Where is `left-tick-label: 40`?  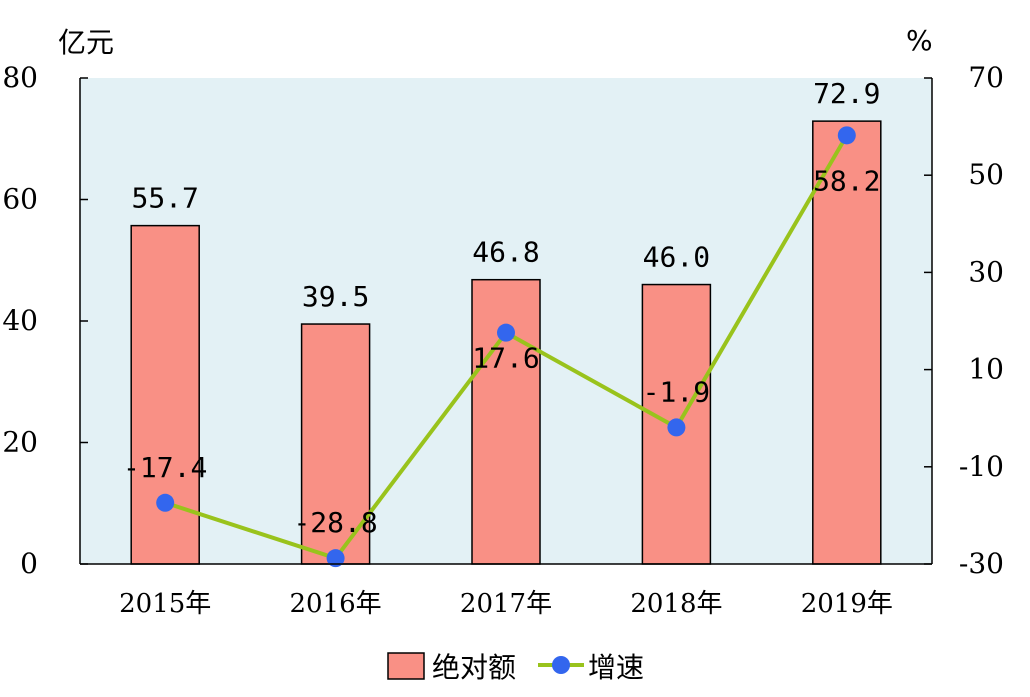 left-tick-label: 40 is located at coordinates (20, 320).